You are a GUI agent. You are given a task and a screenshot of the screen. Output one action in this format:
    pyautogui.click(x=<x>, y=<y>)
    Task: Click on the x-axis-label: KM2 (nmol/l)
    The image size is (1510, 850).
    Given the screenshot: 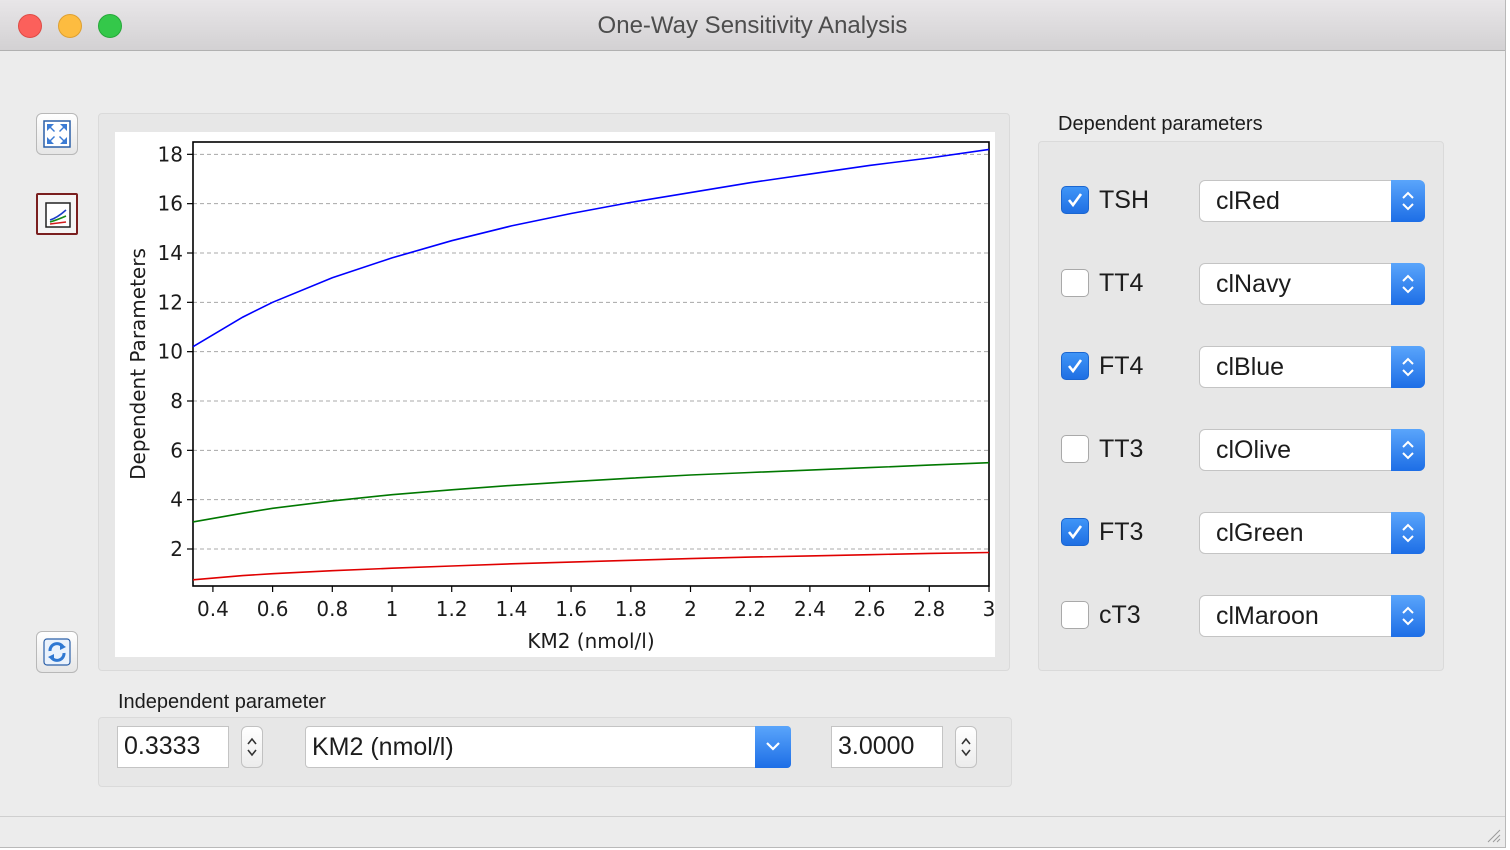 What is the action you would take?
    pyautogui.click(x=590, y=641)
    